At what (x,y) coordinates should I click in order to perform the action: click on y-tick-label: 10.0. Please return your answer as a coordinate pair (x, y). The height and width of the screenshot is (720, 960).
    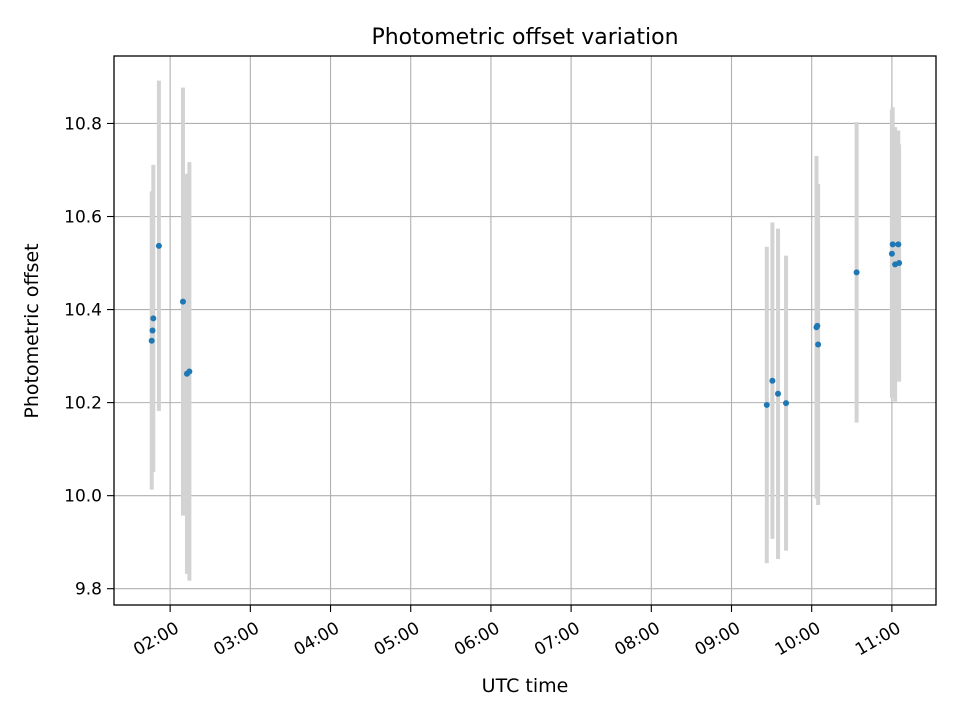
    Looking at the image, I should click on (83, 497).